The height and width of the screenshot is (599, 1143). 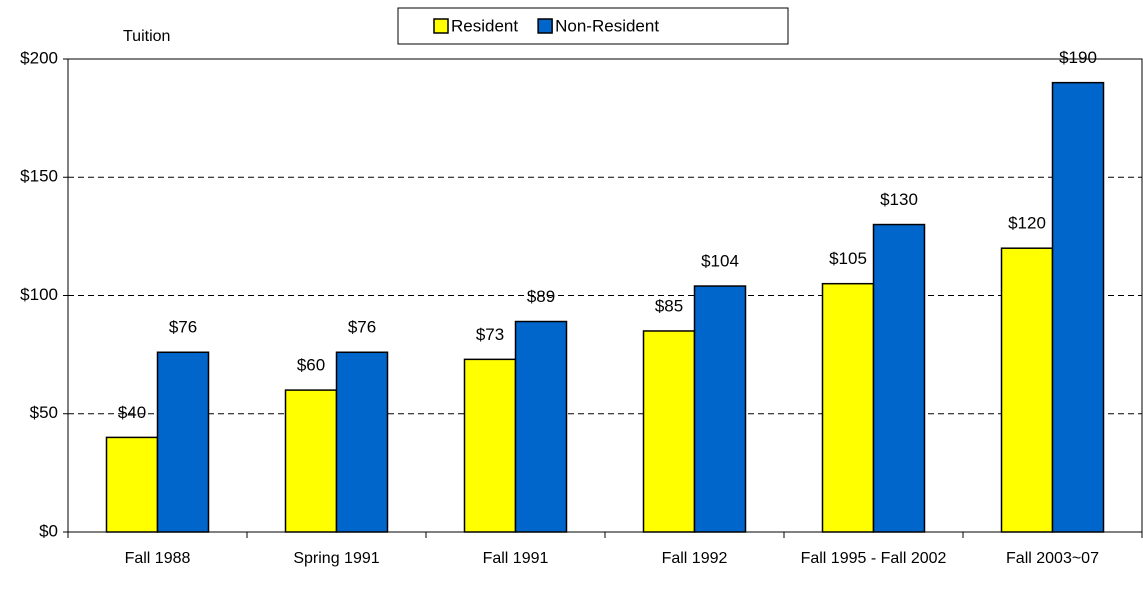 I want to click on data-label: $190, so click(x=1078, y=57).